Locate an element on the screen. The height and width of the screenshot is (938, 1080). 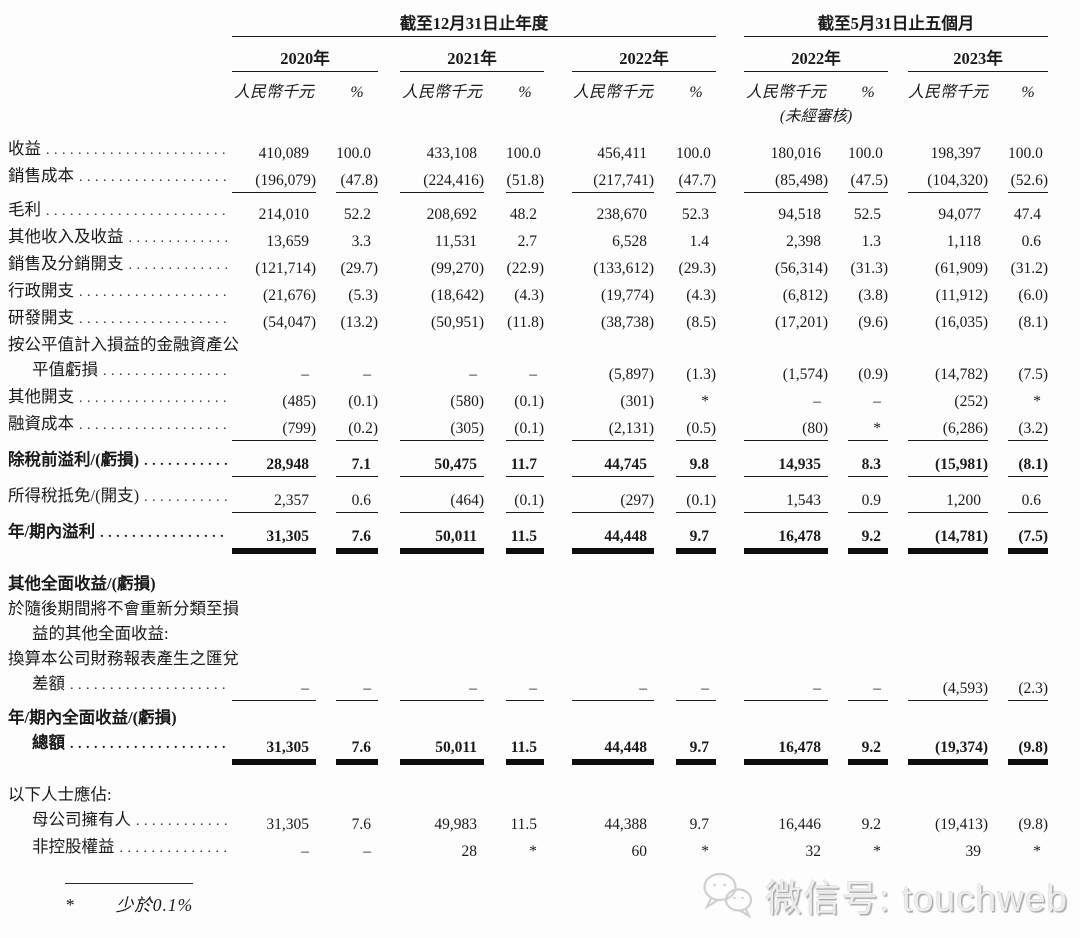
cell-percent: (8.5) is located at coordinates (701, 322).